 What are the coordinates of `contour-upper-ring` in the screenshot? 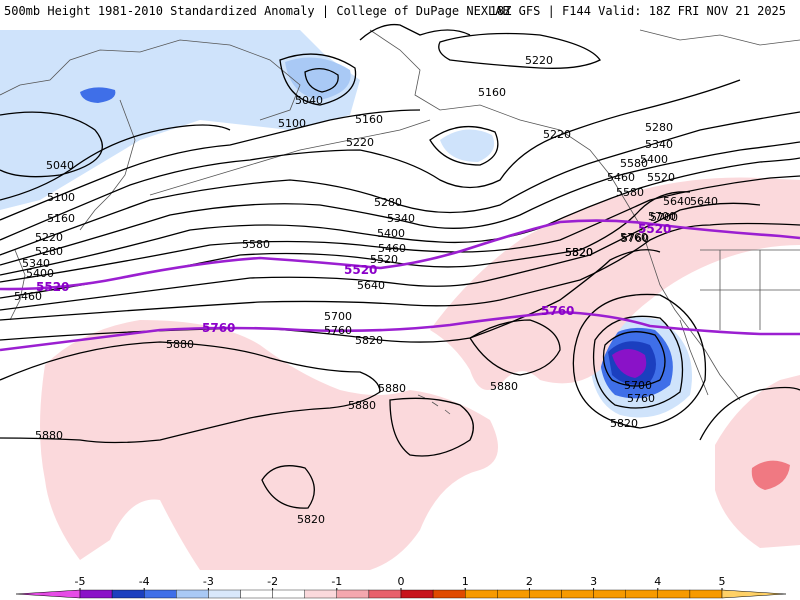 It's located at (415, 32).